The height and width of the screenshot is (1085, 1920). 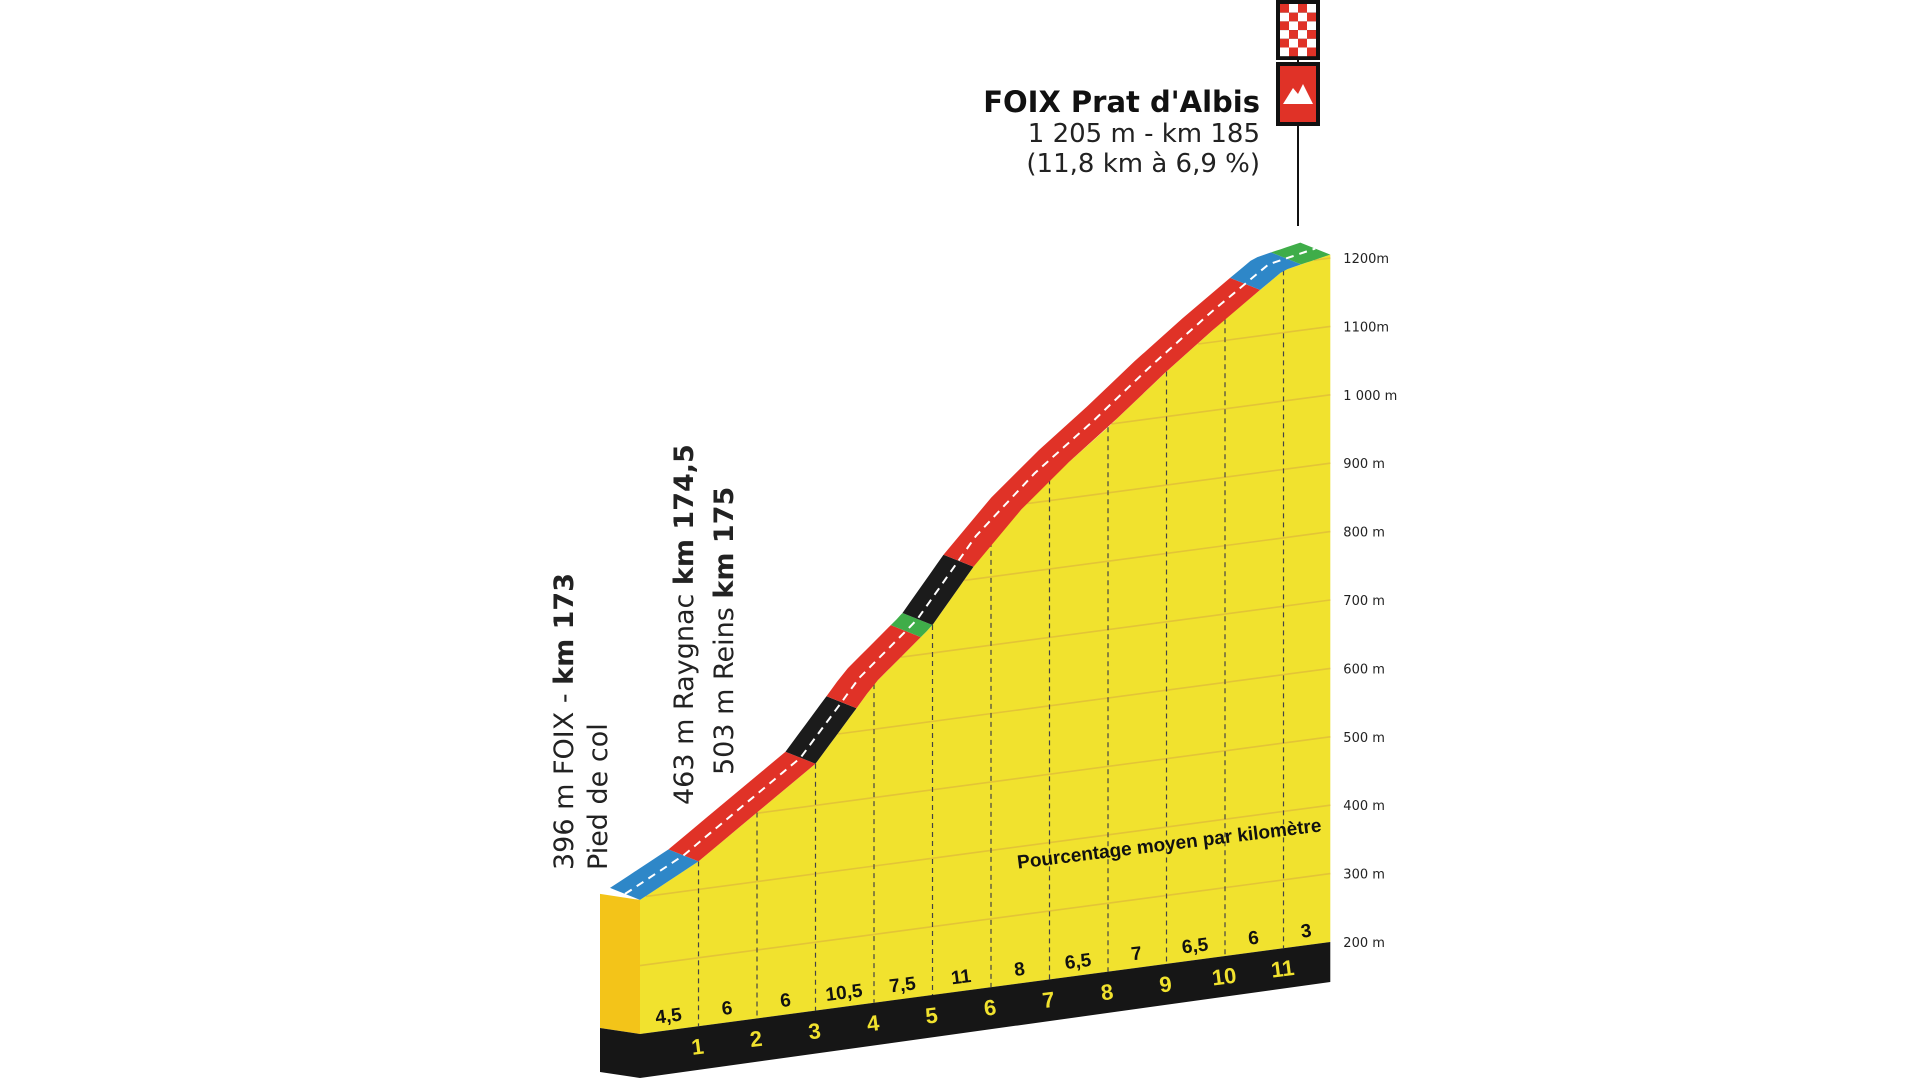 I want to click on y-tick-label: 500 m, so click(x=1364, y=738).